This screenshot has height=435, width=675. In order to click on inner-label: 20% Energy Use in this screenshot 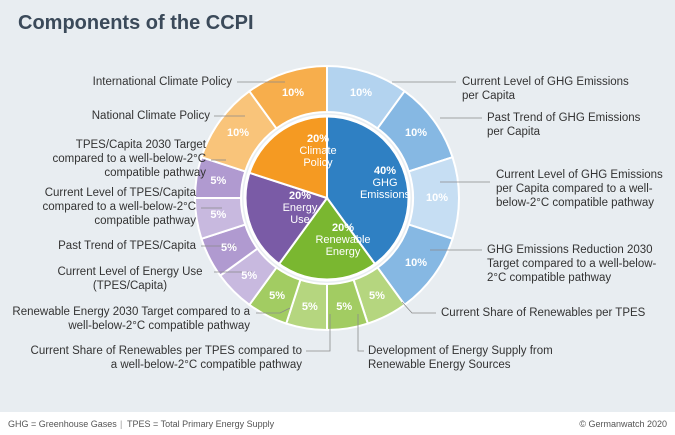, I will do `click(300, 208)`.